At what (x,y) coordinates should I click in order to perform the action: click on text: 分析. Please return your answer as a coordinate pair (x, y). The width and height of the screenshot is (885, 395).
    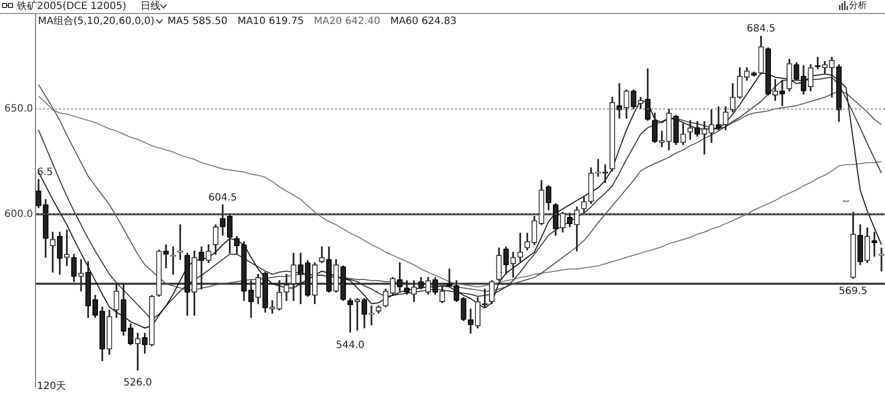
    Looking at the image, I should click on (858, 6).